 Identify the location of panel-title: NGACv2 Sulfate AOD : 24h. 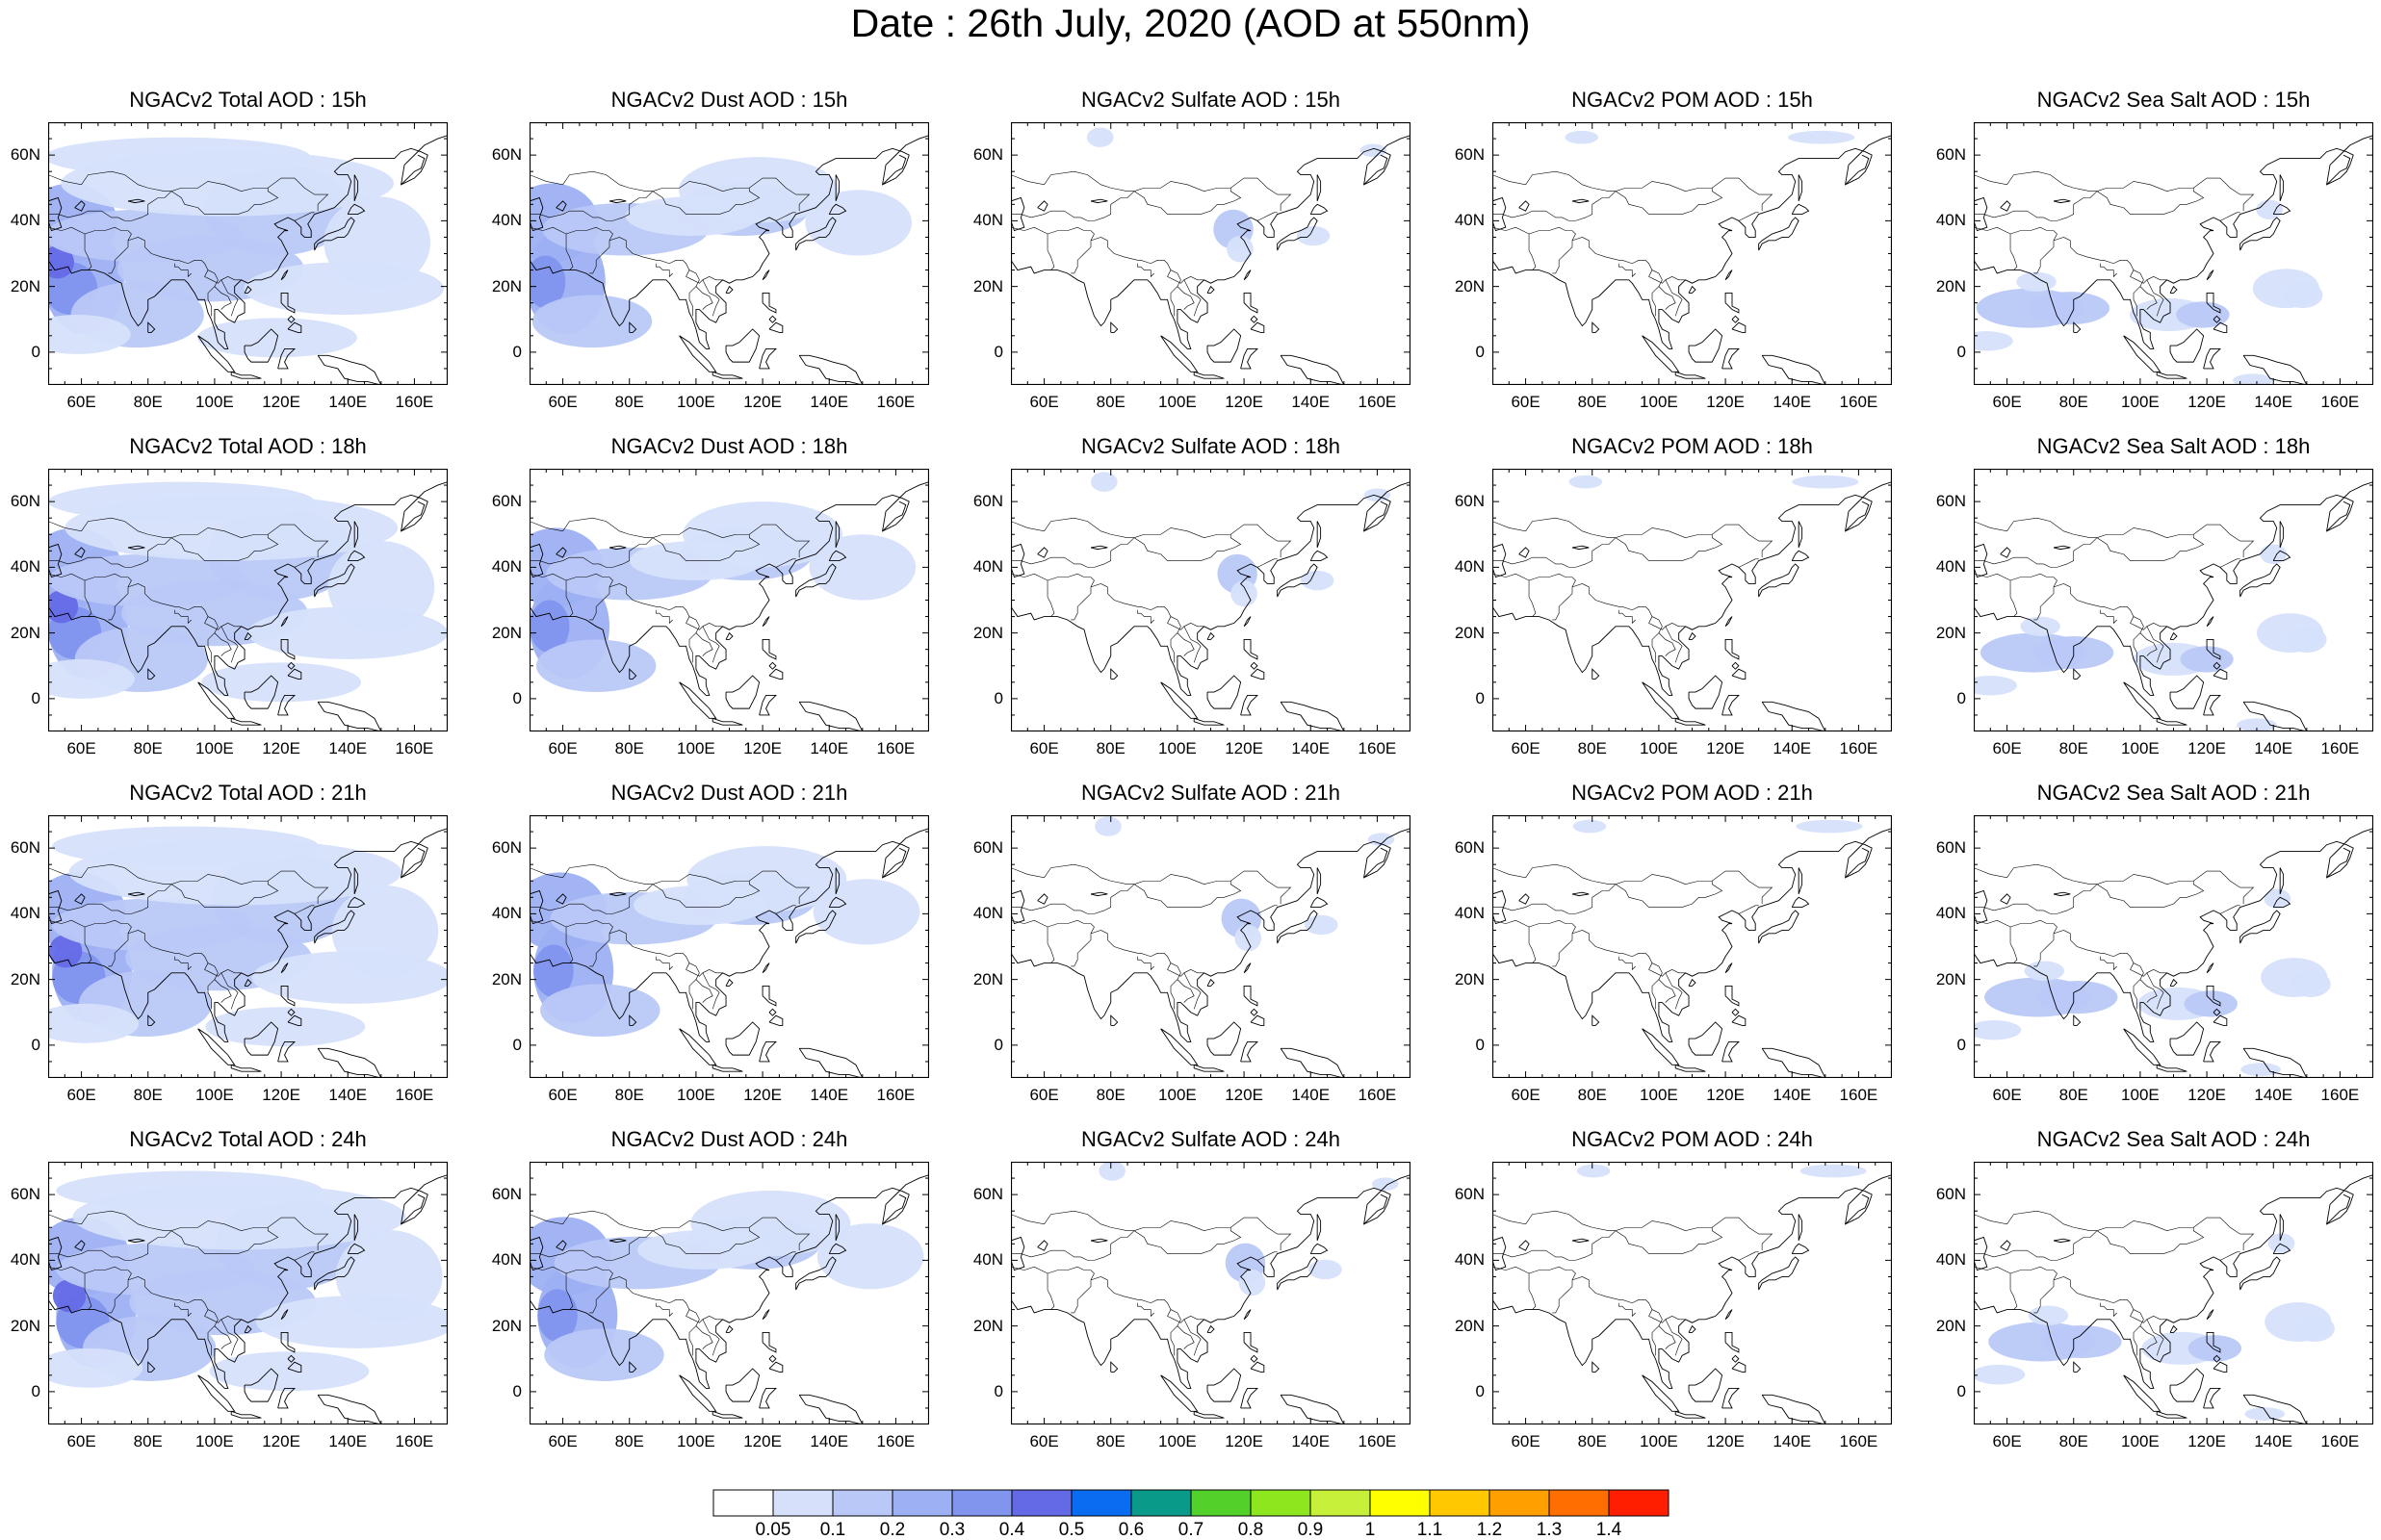
(1210, 1139).